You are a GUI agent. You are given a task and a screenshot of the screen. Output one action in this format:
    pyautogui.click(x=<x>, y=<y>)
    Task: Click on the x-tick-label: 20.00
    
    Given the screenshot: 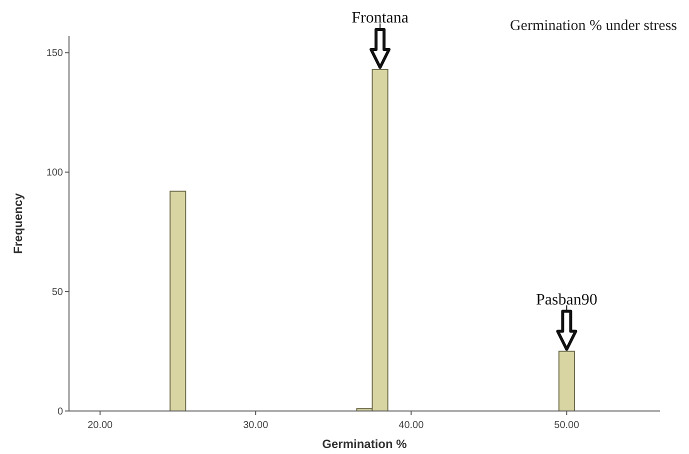 What is the action you would take?
    pyautogui.click(x=101, y=425)
    